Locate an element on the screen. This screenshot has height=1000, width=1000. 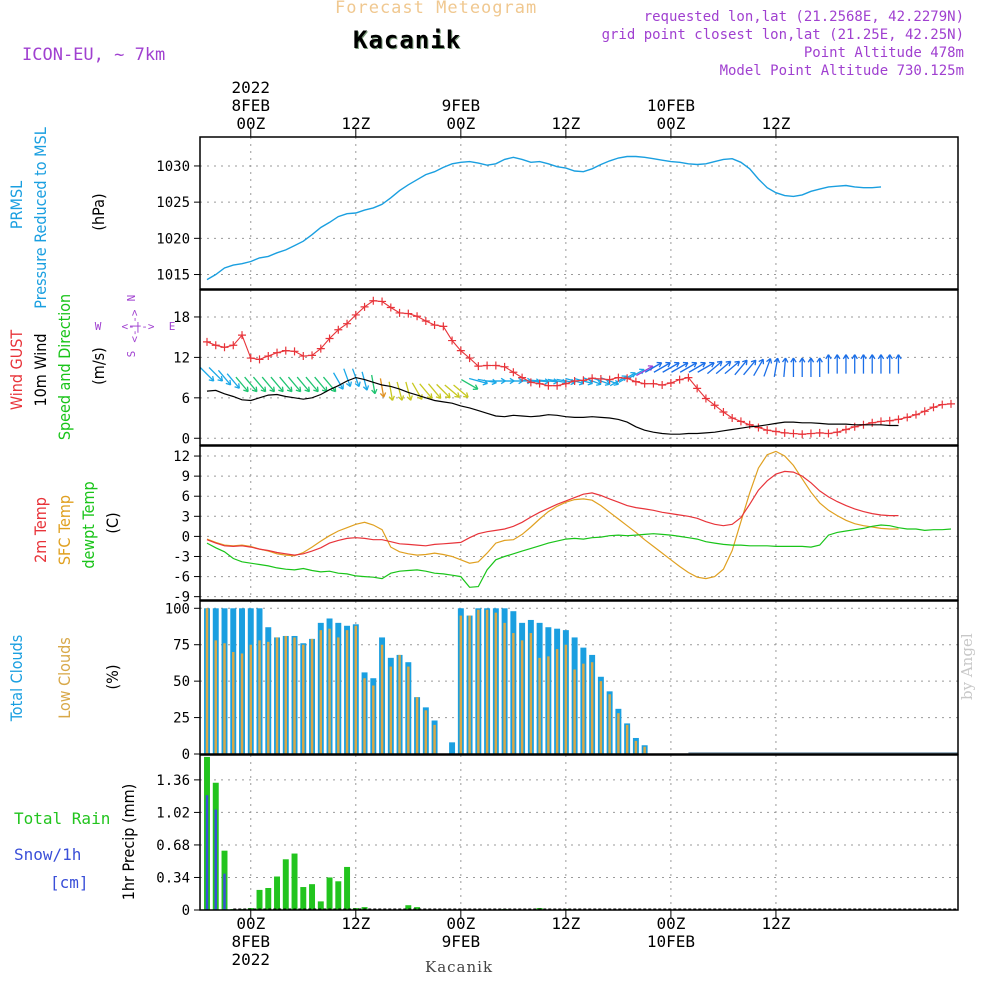
requested-point: requested lon,lat (21.2568E, 42.2279N) is located at coordinates (803, 17).